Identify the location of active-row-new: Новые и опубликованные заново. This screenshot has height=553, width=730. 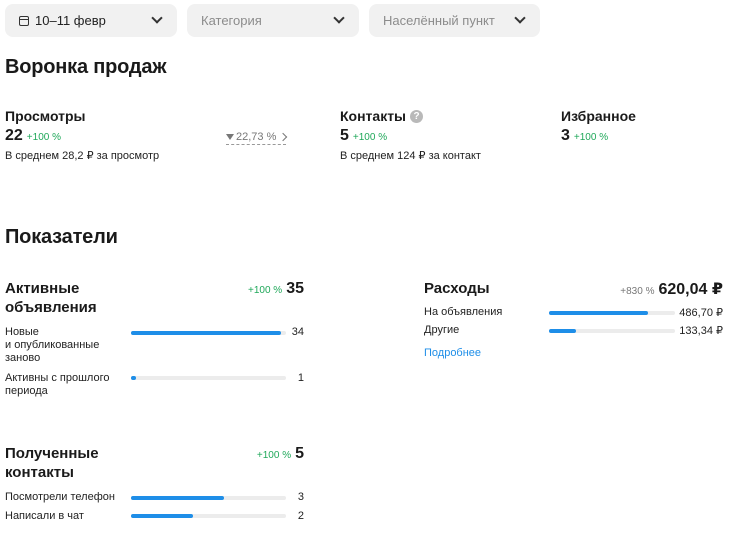
(52, 345).